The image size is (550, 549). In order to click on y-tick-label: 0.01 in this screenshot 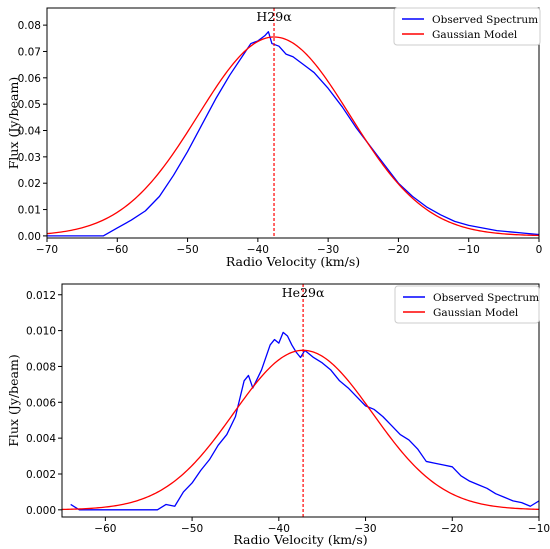, I will do `click(29, 211)`.